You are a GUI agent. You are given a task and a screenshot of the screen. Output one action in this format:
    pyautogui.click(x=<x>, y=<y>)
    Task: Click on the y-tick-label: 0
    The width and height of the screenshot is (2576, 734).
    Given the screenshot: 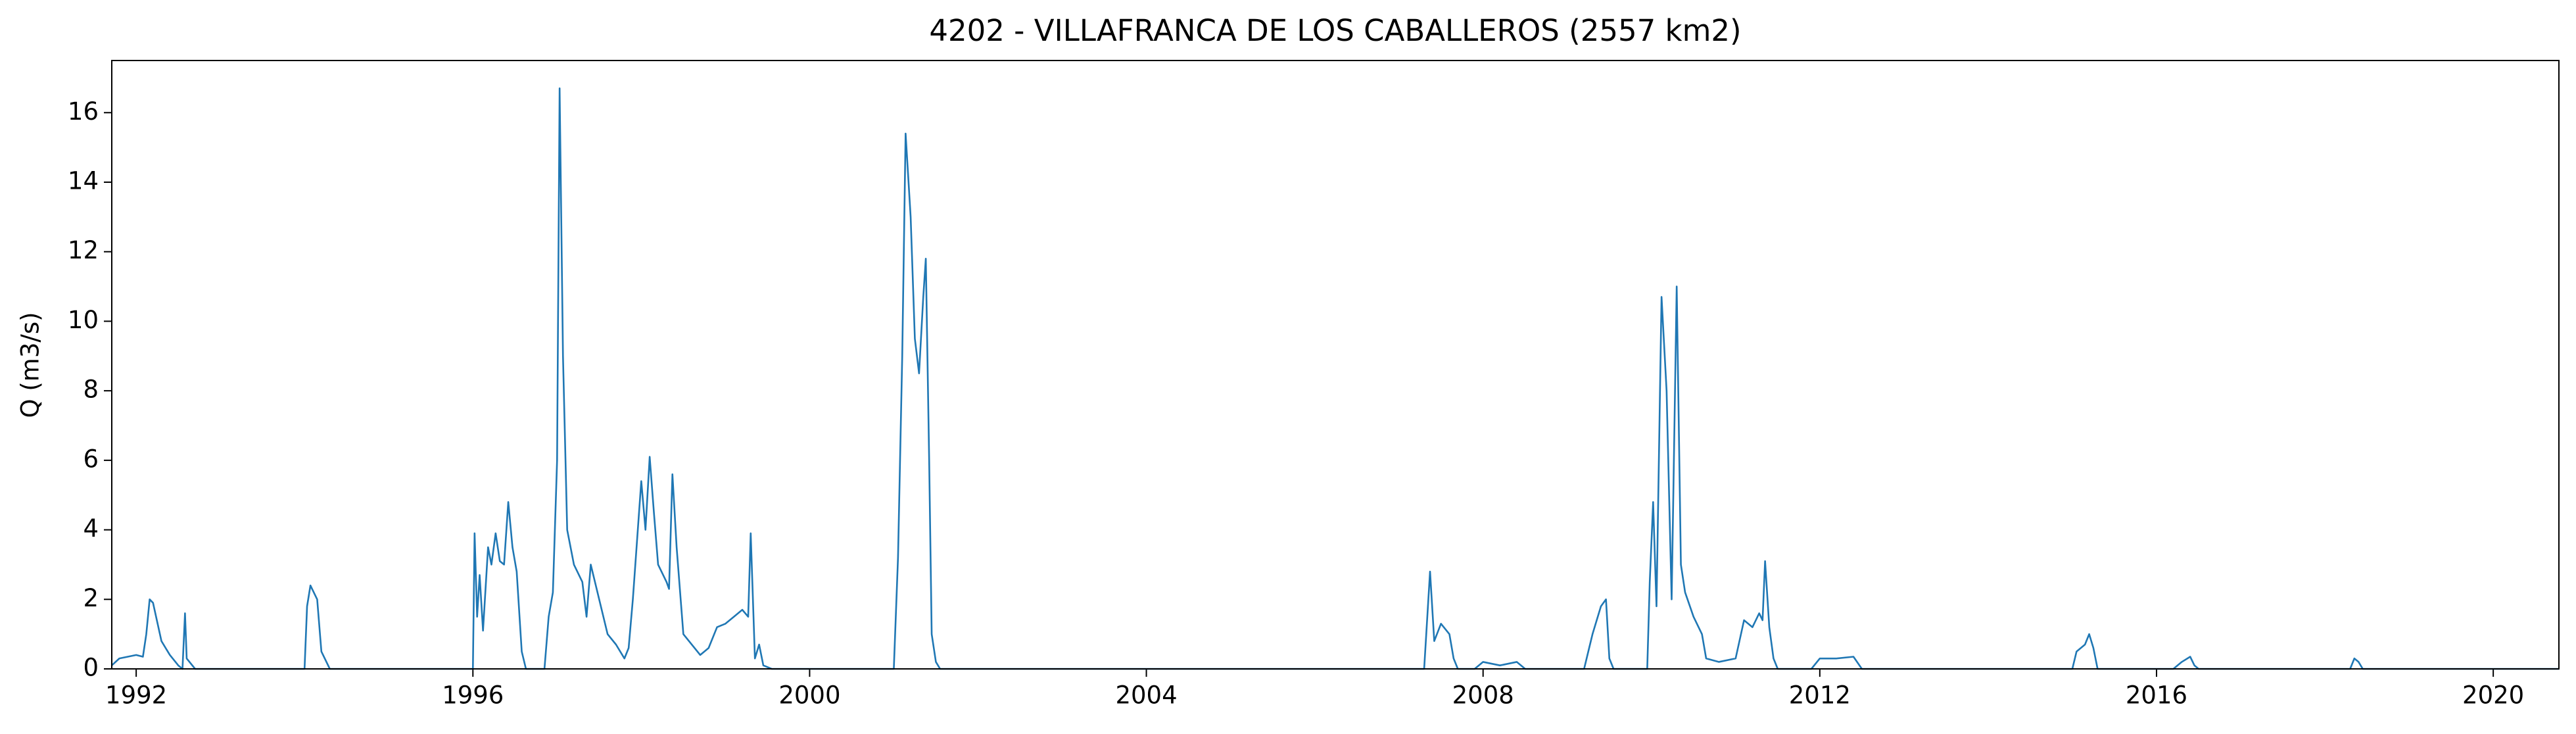 What is the action you would take?
    pyautogui.click(x=91, y=668)
    